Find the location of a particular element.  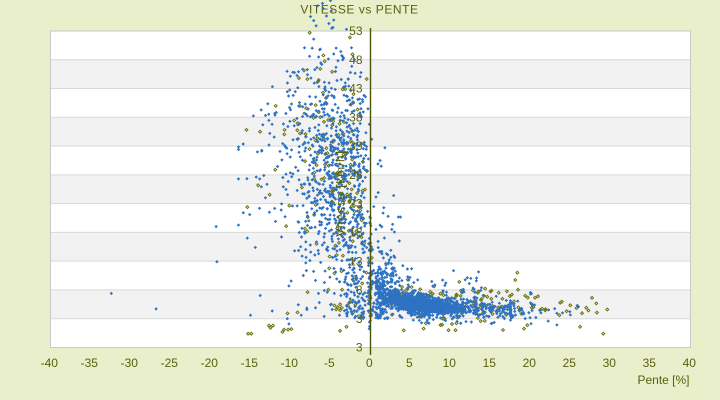

svg-text: 35 is located at coordinates (650, 363).